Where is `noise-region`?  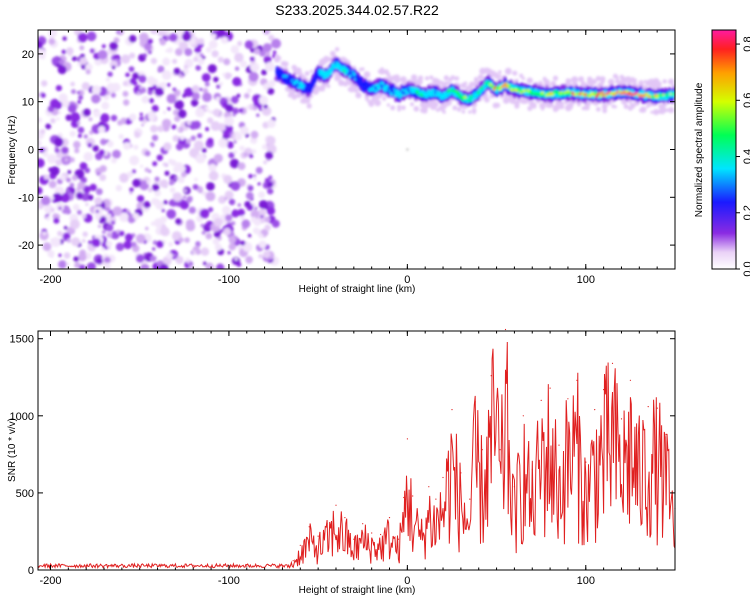 noise-region is located at coordinates (160, 149).